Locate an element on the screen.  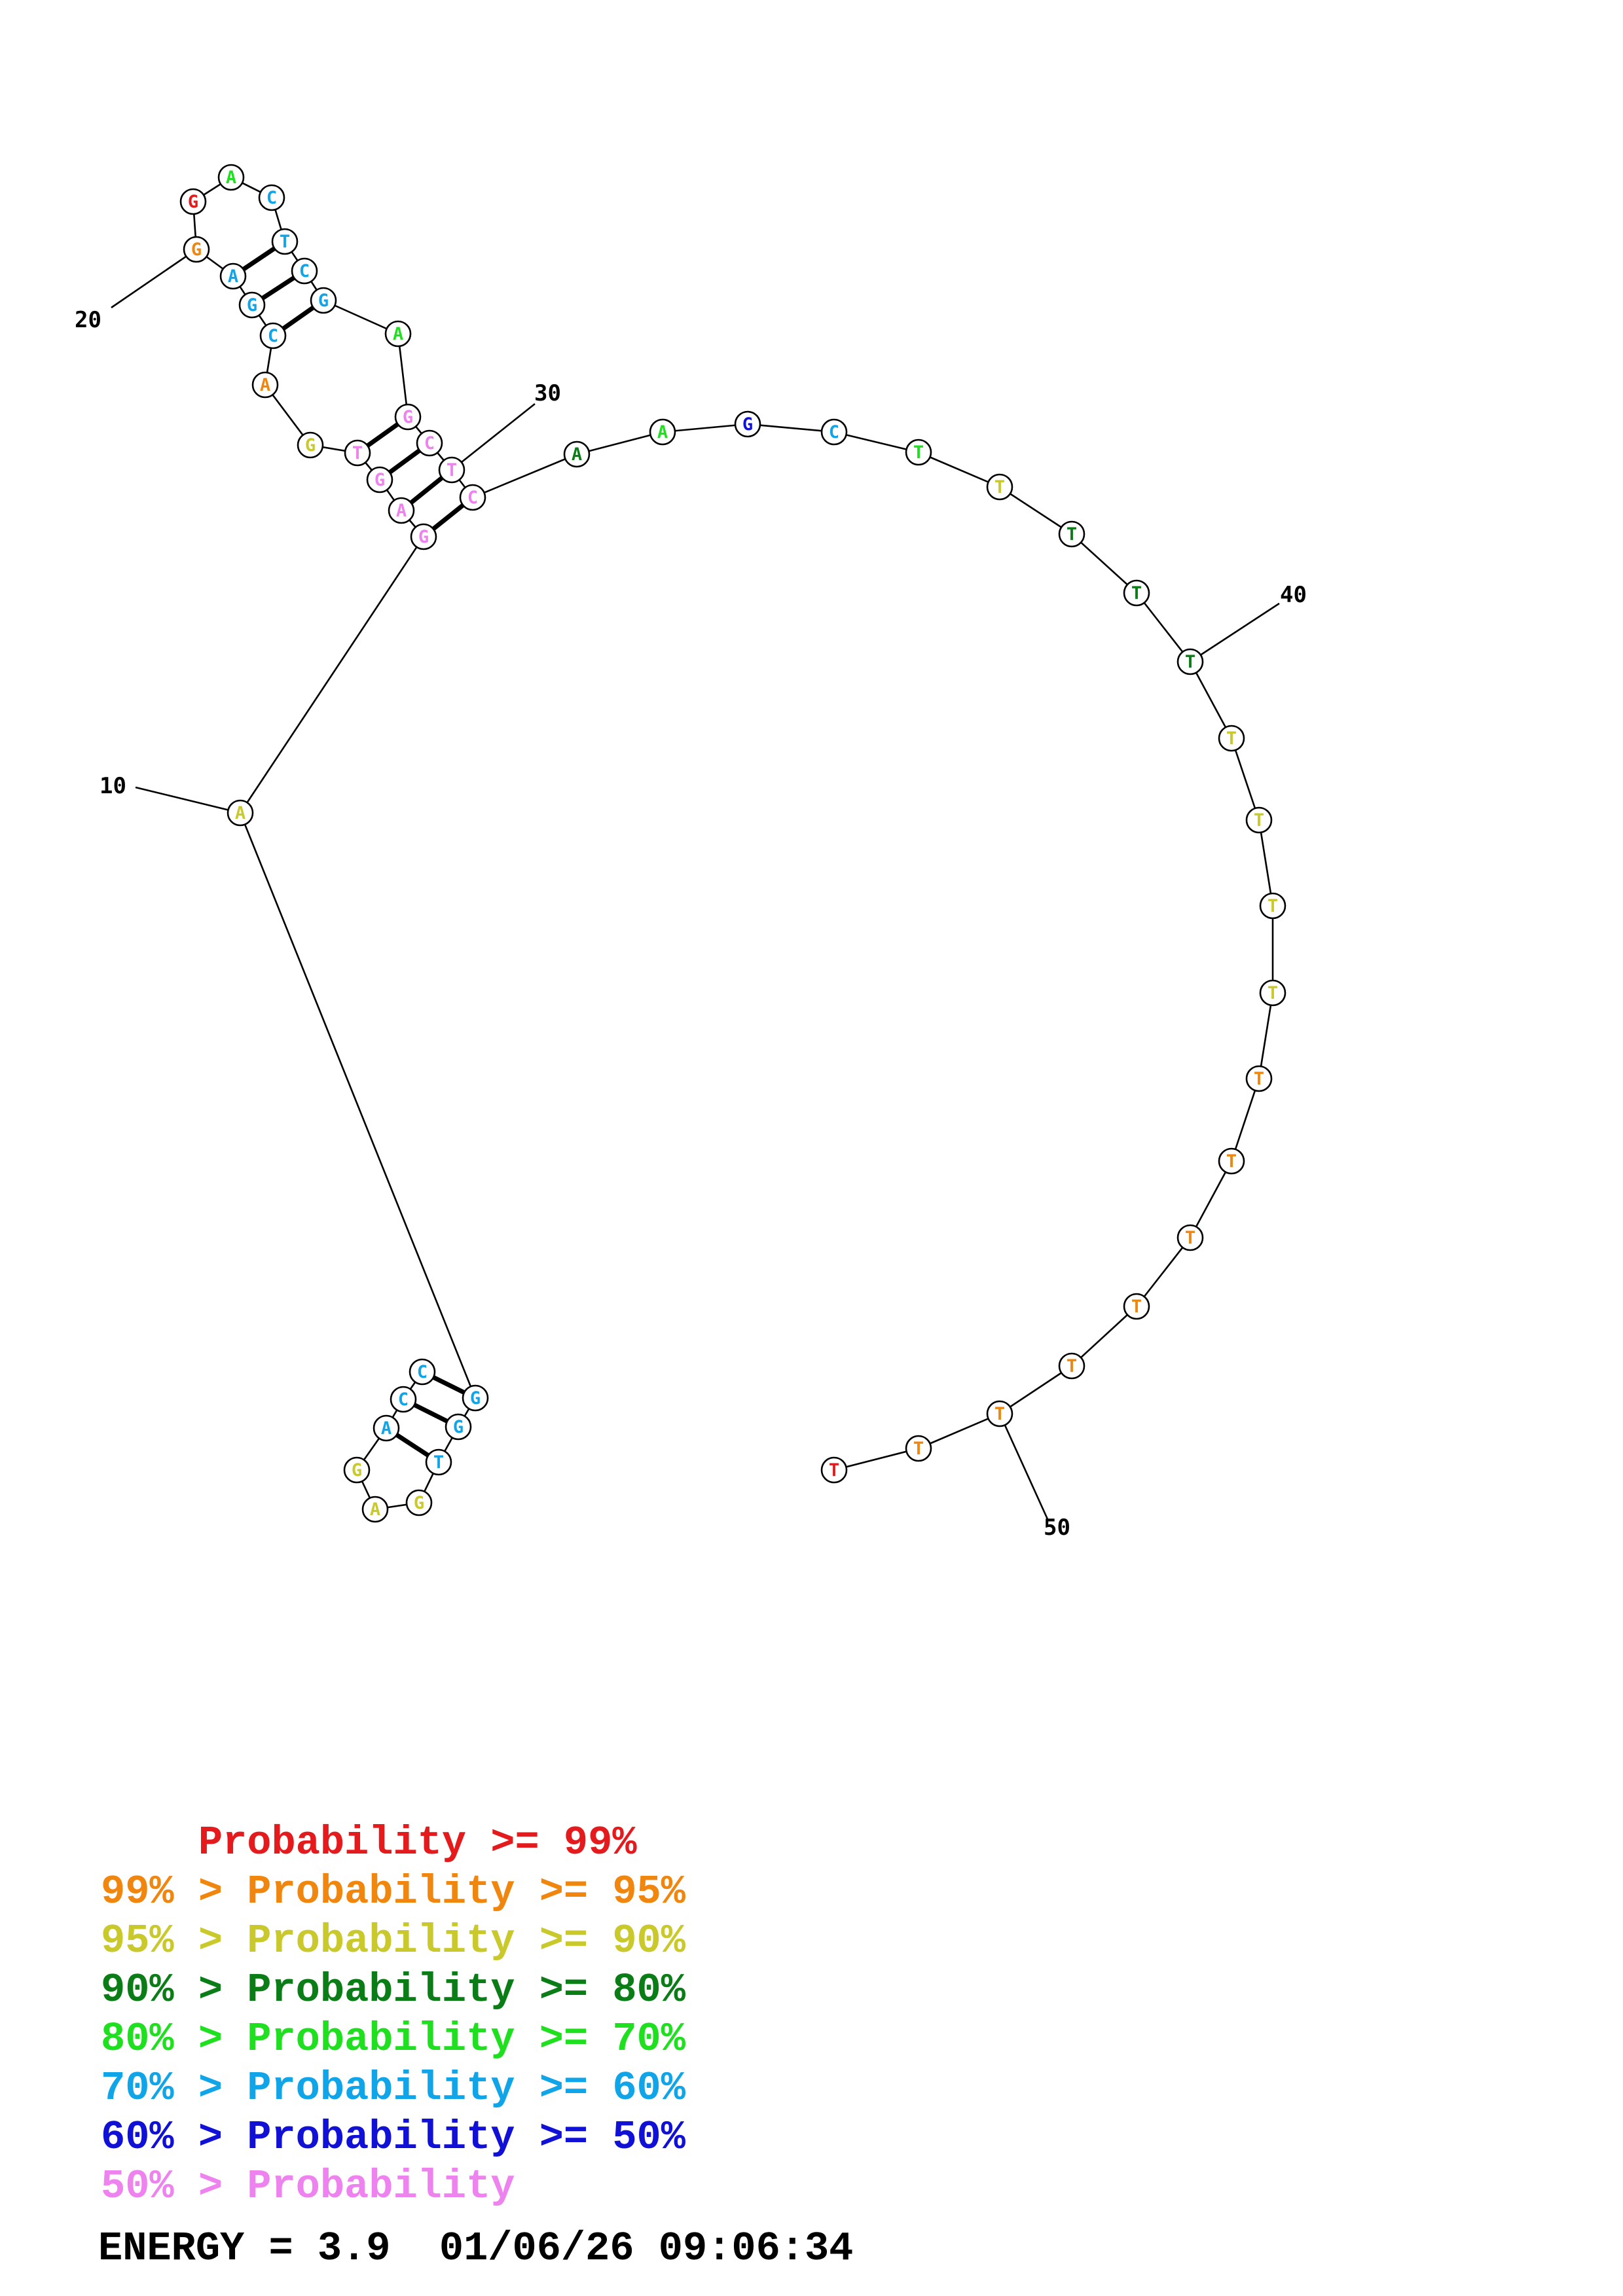
nucleotide-11: G is located at coordinates (423, 536).